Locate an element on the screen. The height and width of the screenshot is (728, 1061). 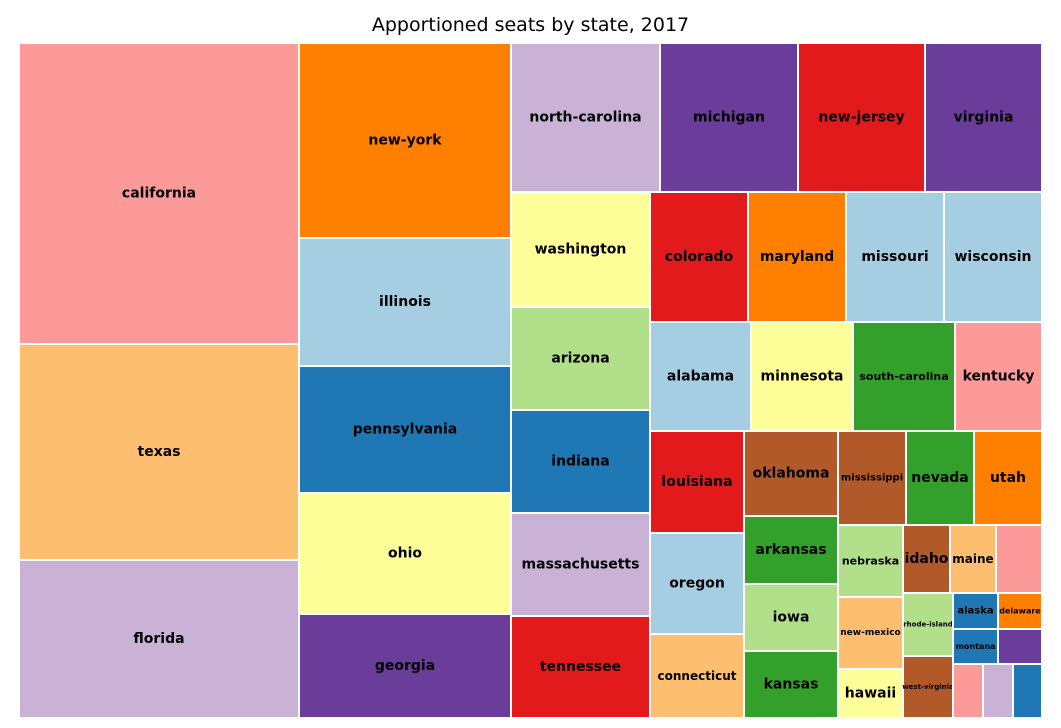
tile-nevada is located at coordinates (940, 478).